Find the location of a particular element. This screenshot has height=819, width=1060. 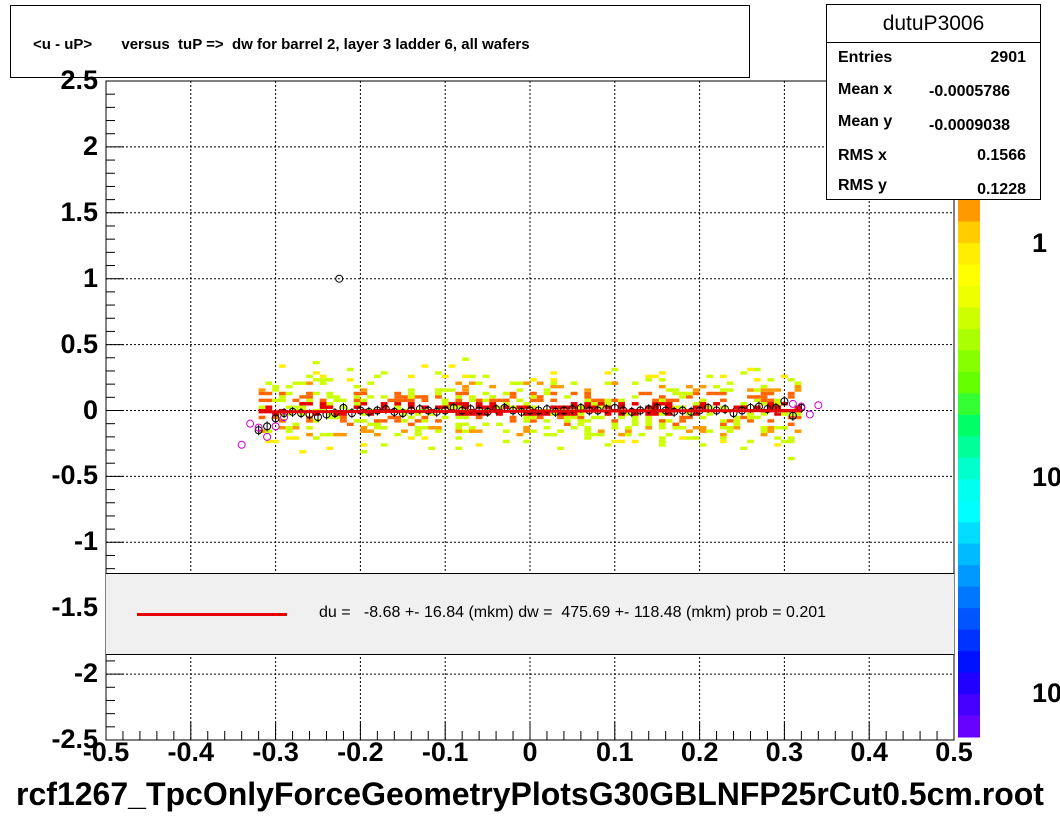

stats-label-mean-y: Mean y is located at coordinates (865, 121).